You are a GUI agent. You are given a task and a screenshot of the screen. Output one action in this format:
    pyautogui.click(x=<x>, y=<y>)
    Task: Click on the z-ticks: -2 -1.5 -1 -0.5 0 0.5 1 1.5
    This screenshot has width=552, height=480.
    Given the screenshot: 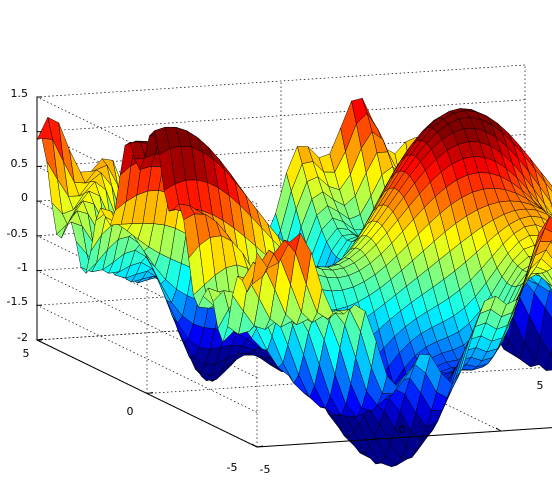 What is the action you would take?
    pyautogui.click(x=17, y=215)
    